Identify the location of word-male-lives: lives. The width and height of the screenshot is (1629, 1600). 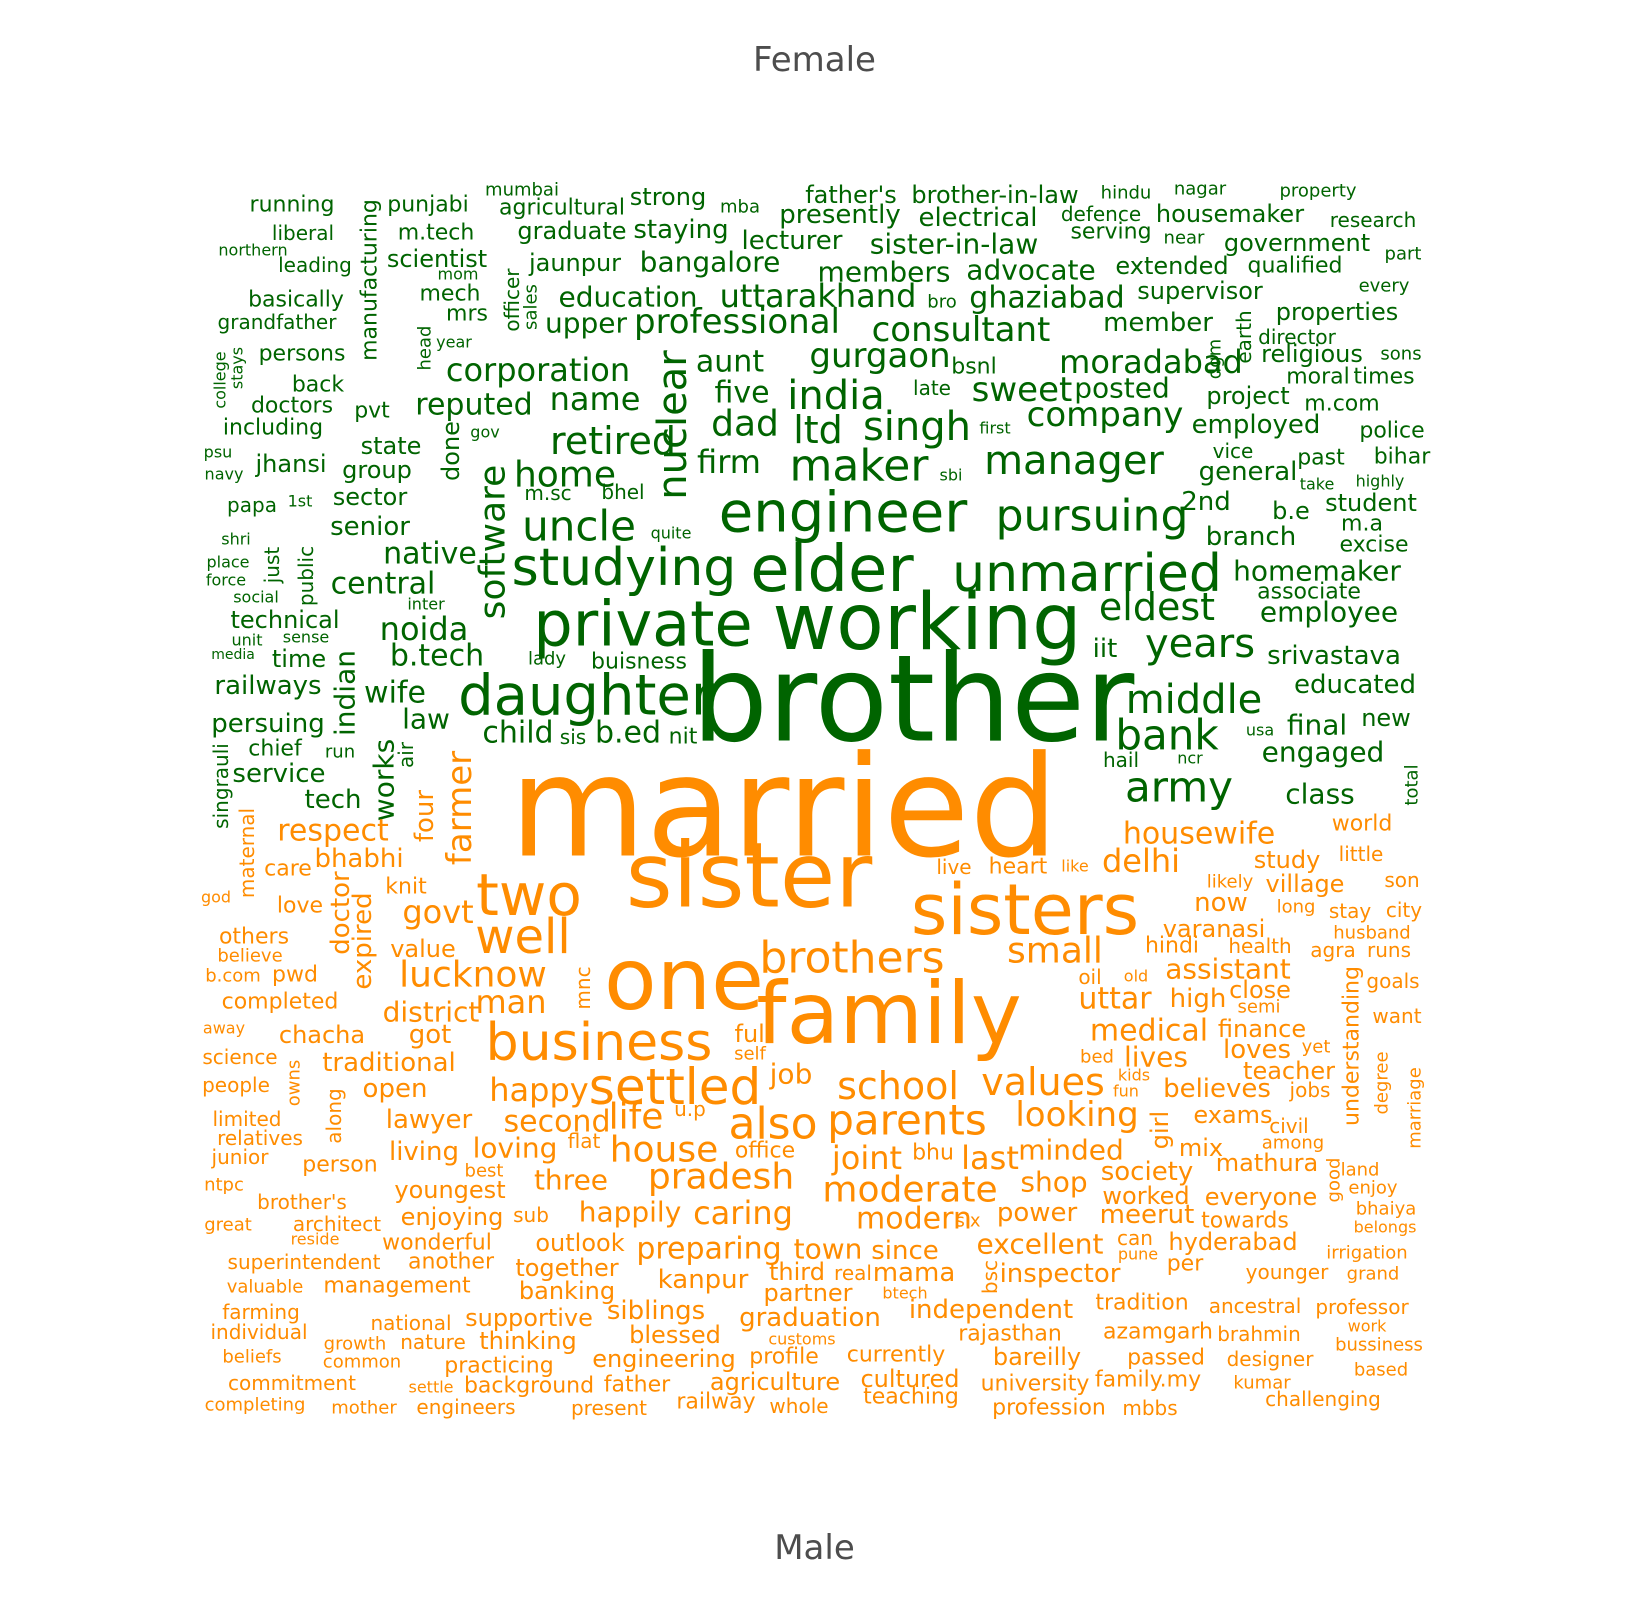
(1156, 1057).